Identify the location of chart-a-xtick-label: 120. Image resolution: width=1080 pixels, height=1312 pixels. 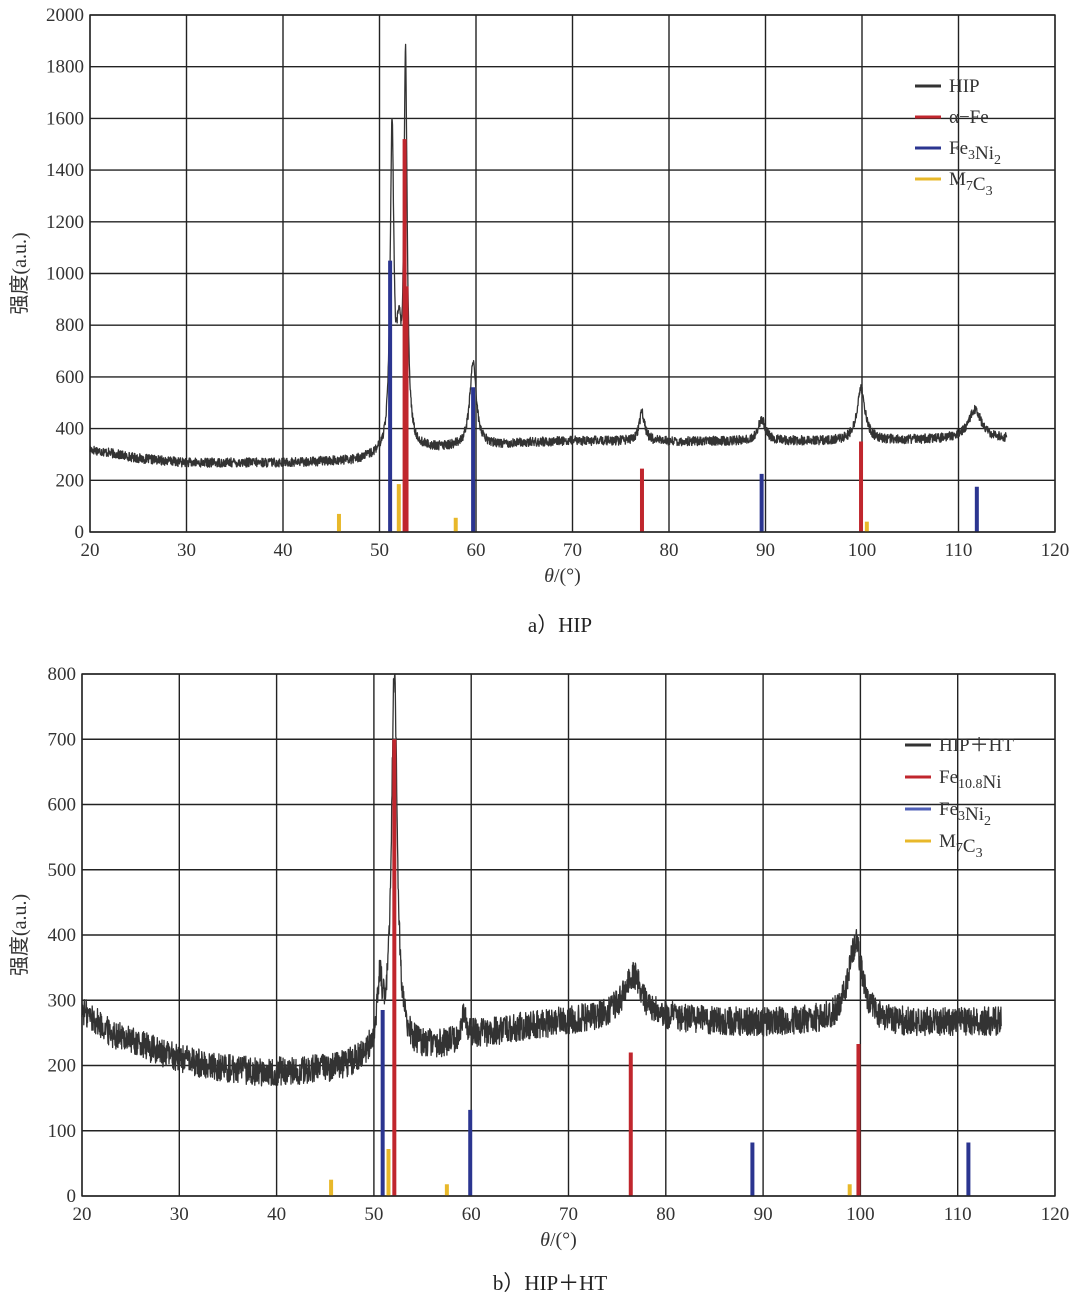
(1055, 550).